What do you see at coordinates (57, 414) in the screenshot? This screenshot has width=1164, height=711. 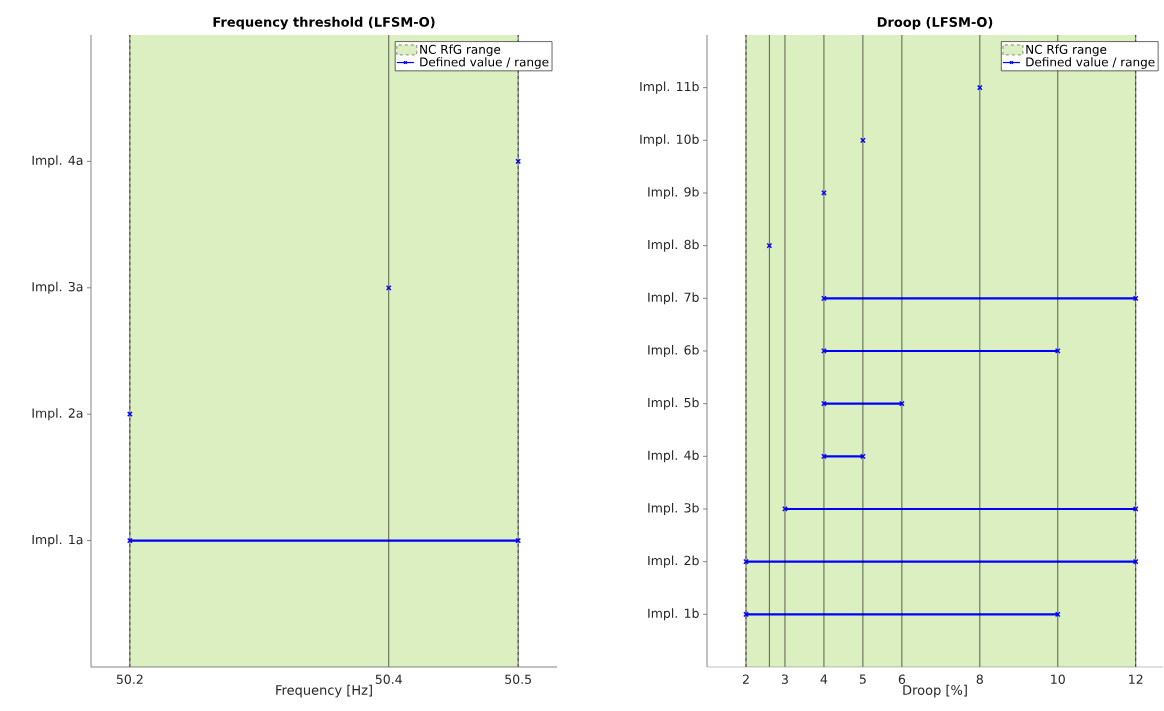 I see `y-tick-label: Impl. 2a` at bounding box center [57, 414].